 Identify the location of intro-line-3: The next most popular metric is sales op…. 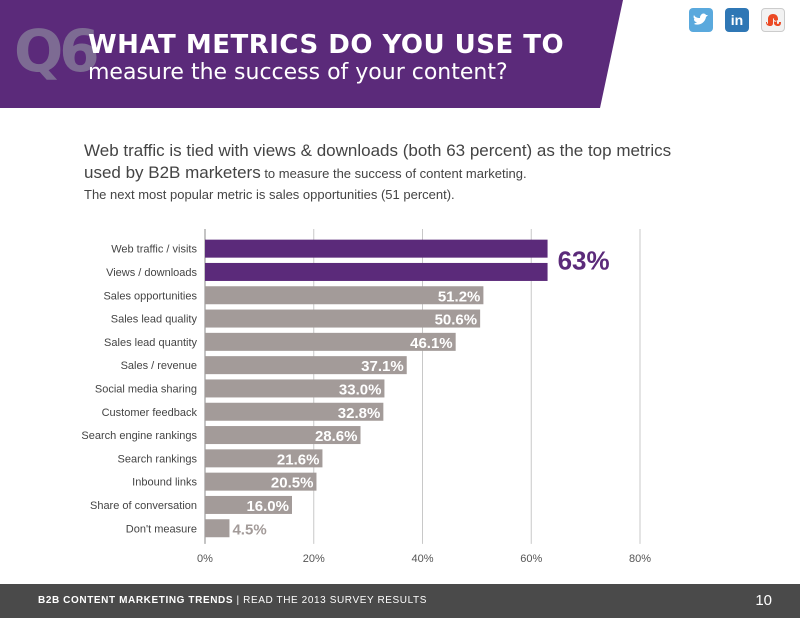
(269, 194).